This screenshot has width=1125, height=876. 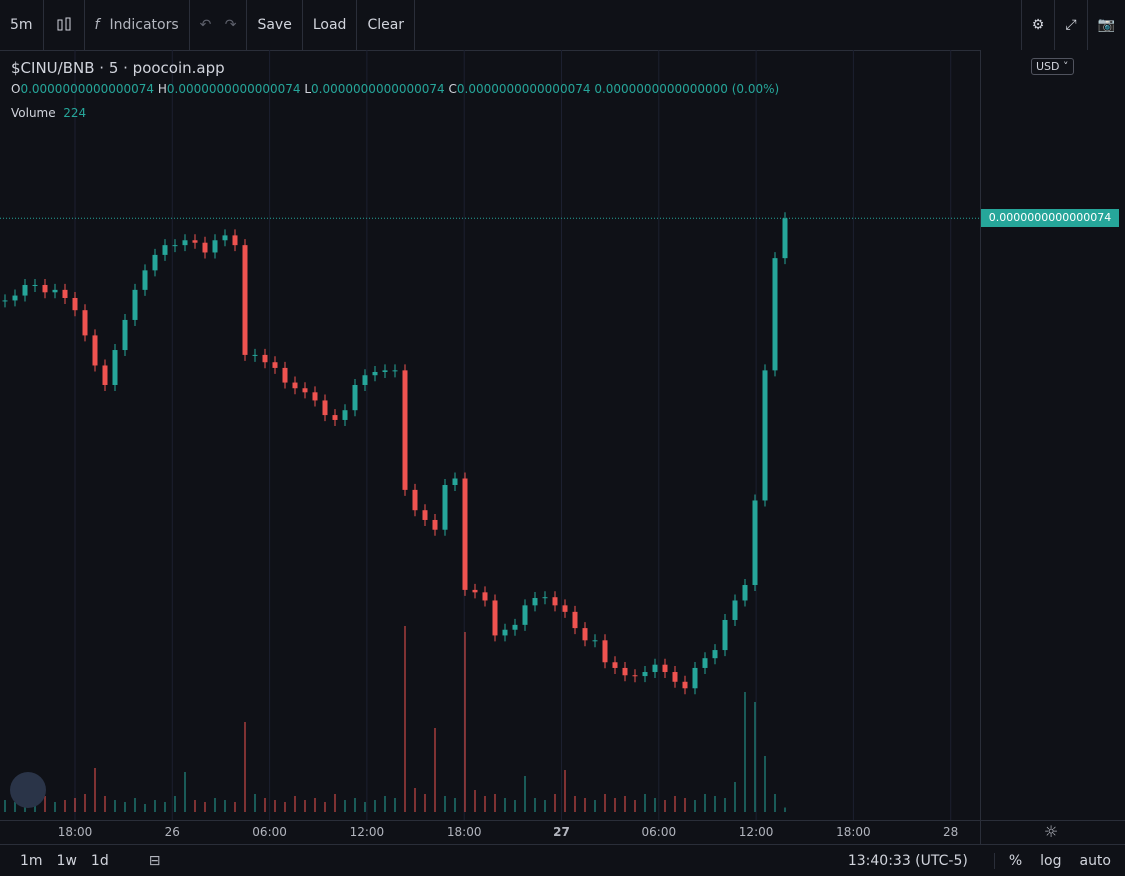 What do you see at coordinates (33, 113) in the screenshot?
I see `volume-label: Volume` at bounding box center [33, 113].